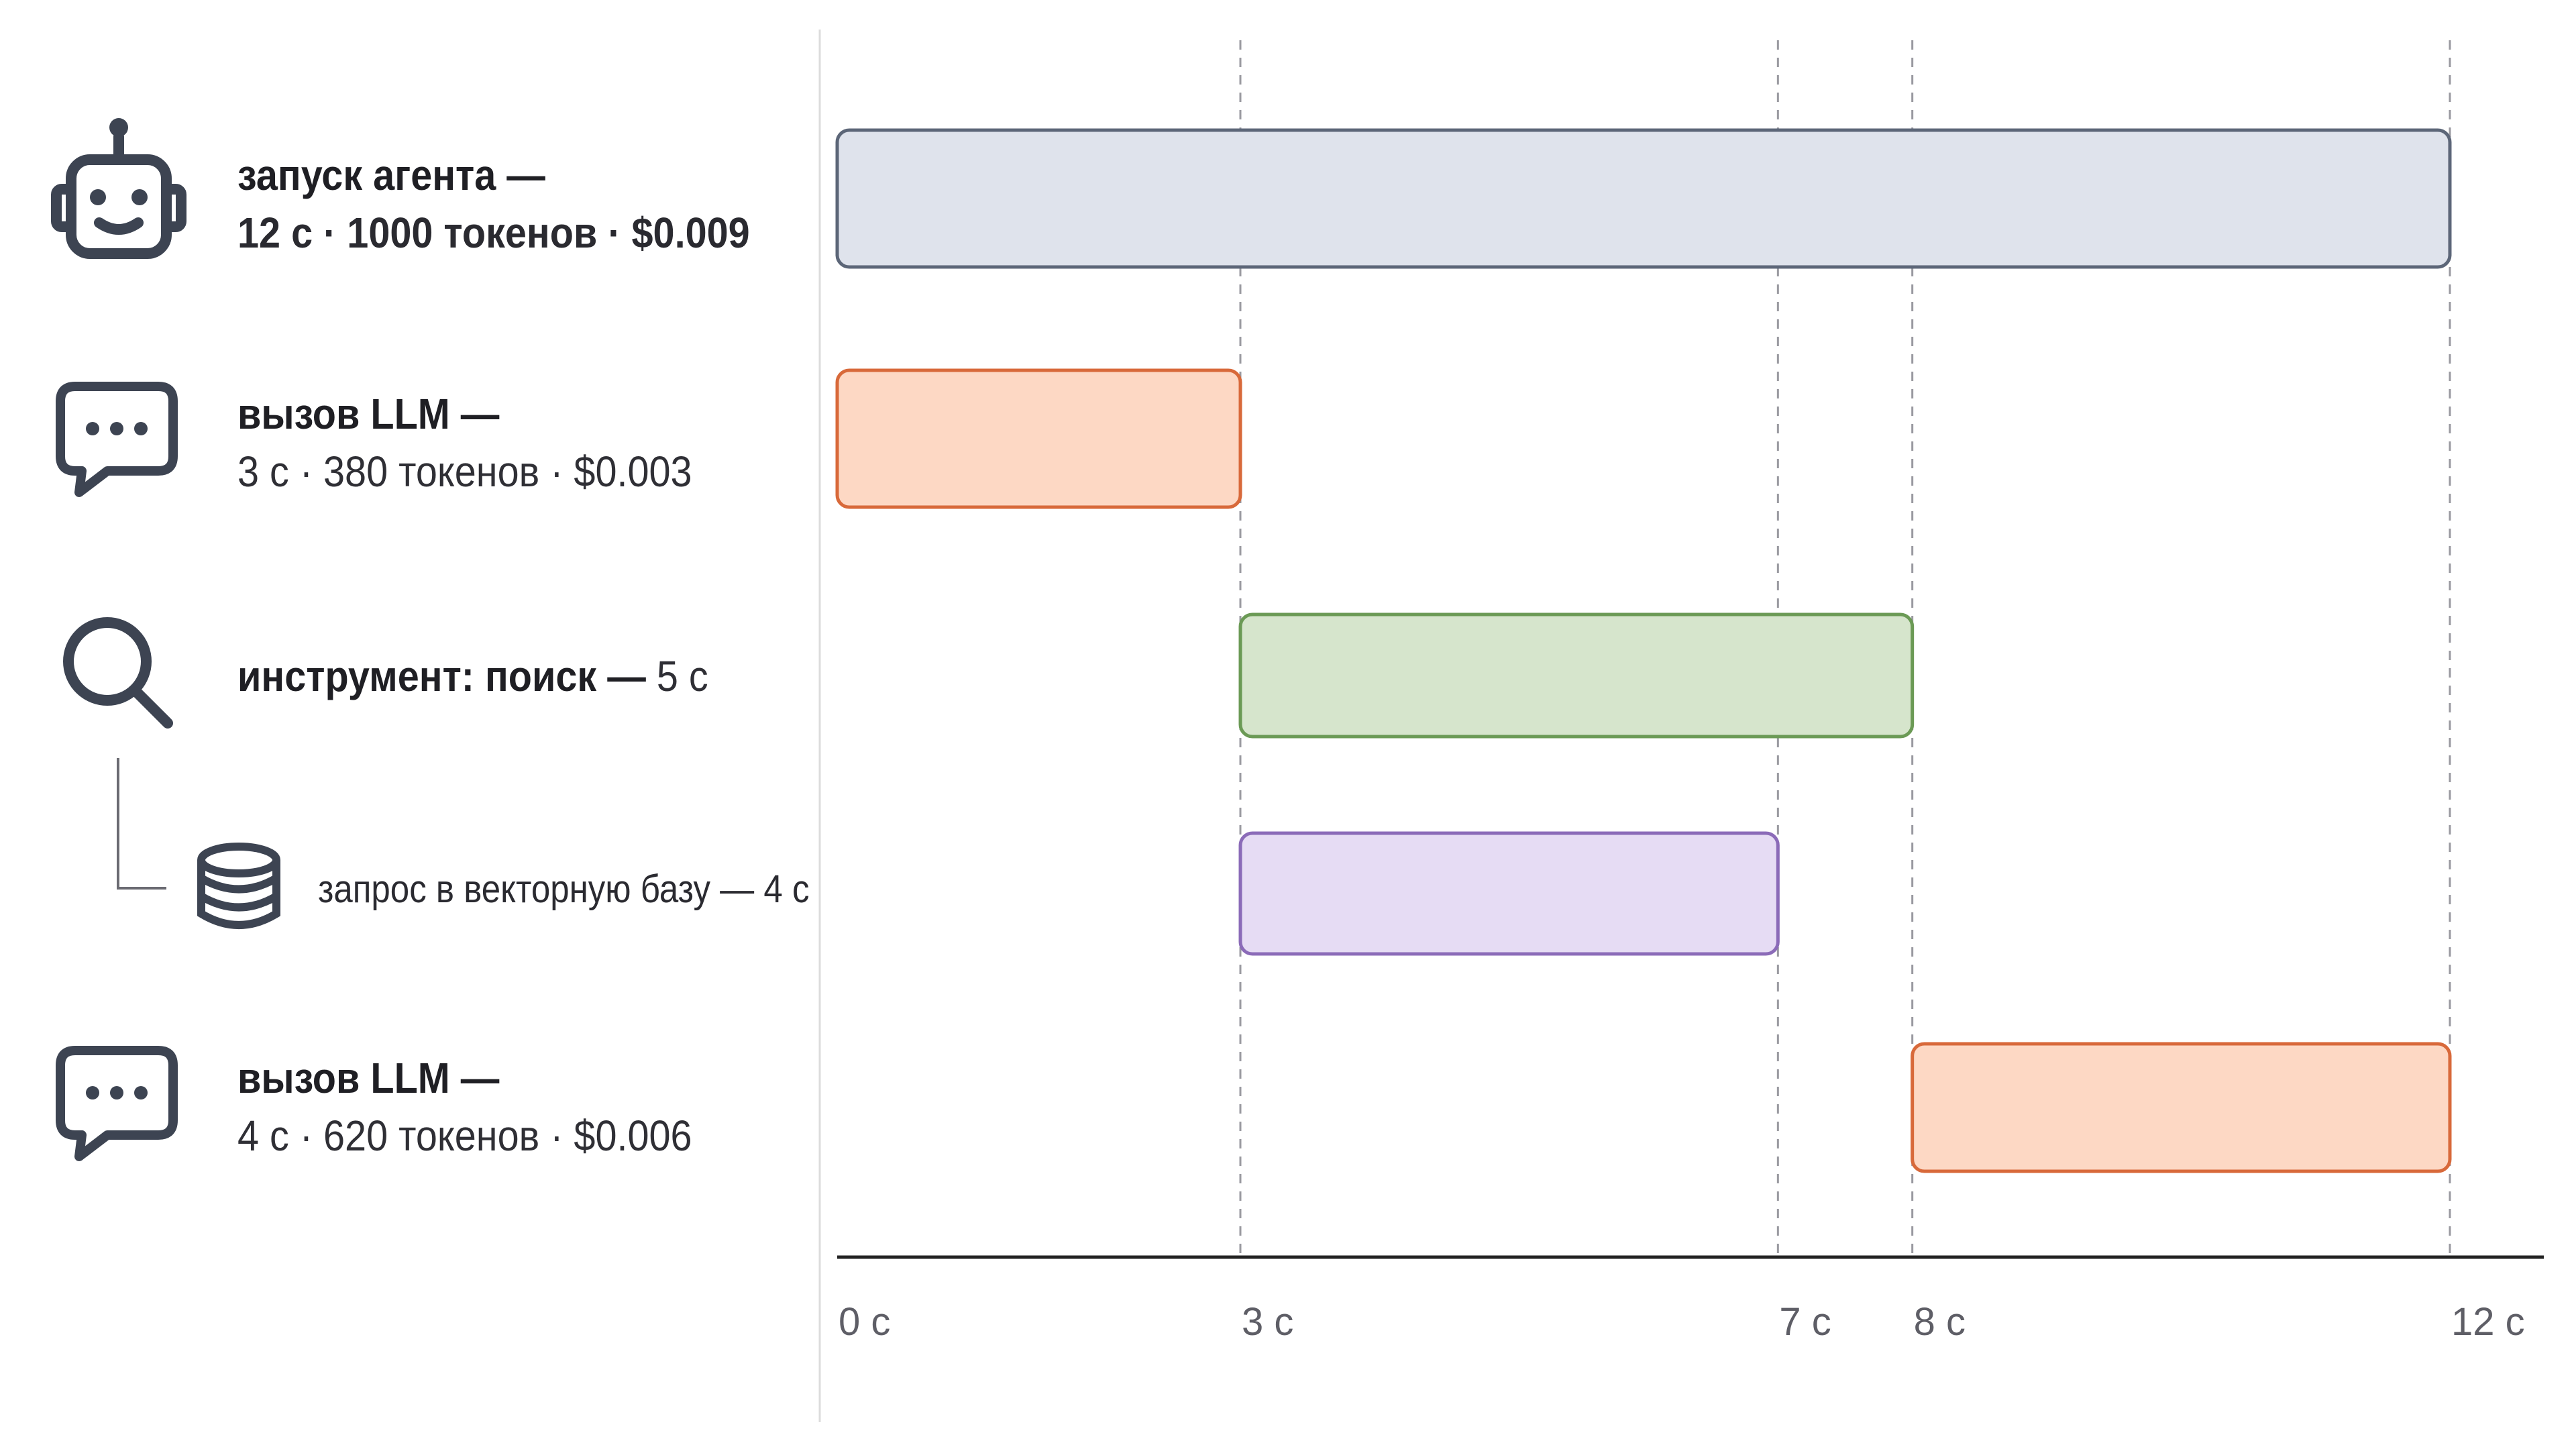 Image resolution: width=2576 pixels, height=1449 pixels. What do you see at coordinates (563, 889) in the screenshot?
I see `label-vector-db-query: запрос в векторную базу — 4 с` at bounding box center [563, 889].